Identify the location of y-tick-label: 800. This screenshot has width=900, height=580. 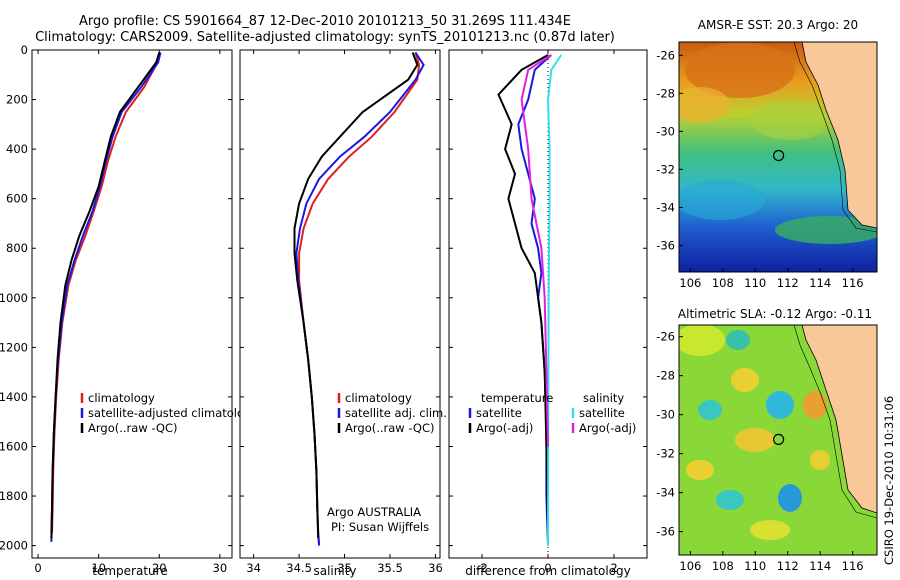
(17, 248).